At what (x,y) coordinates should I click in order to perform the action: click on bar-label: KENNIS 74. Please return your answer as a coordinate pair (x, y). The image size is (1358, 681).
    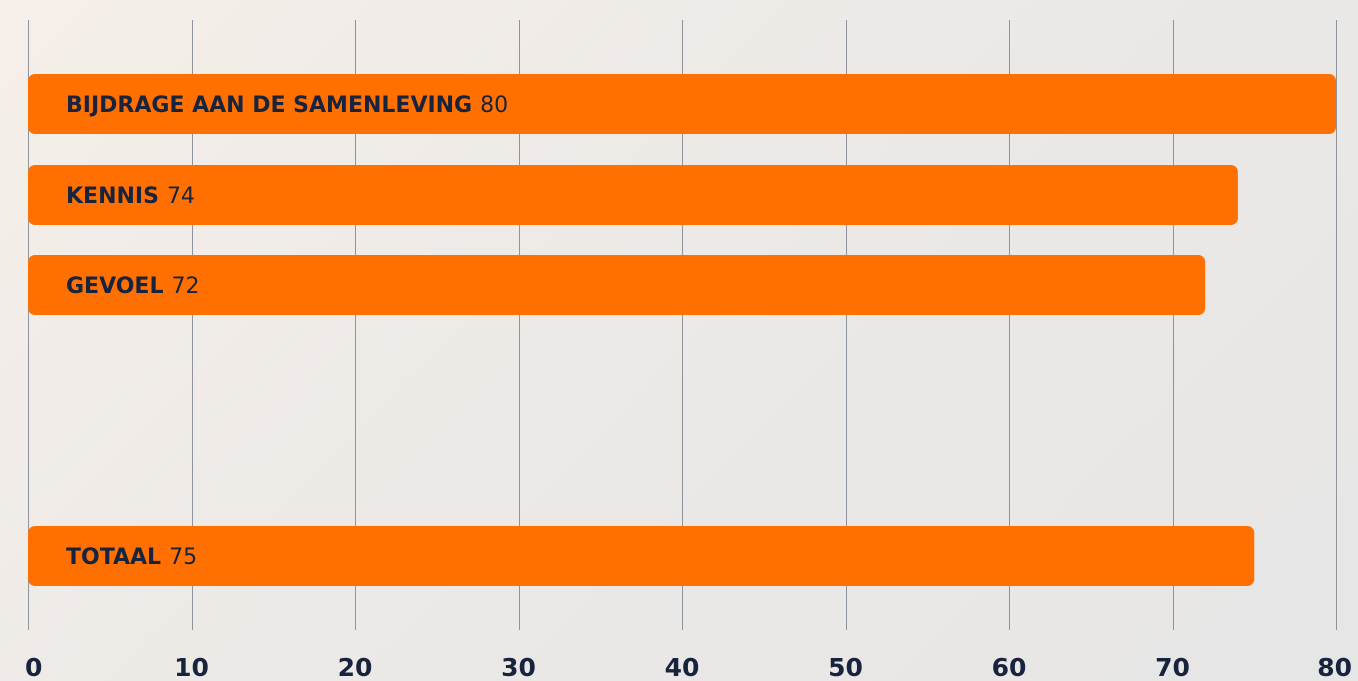
    Looking at the image, I should click on (130, 196).